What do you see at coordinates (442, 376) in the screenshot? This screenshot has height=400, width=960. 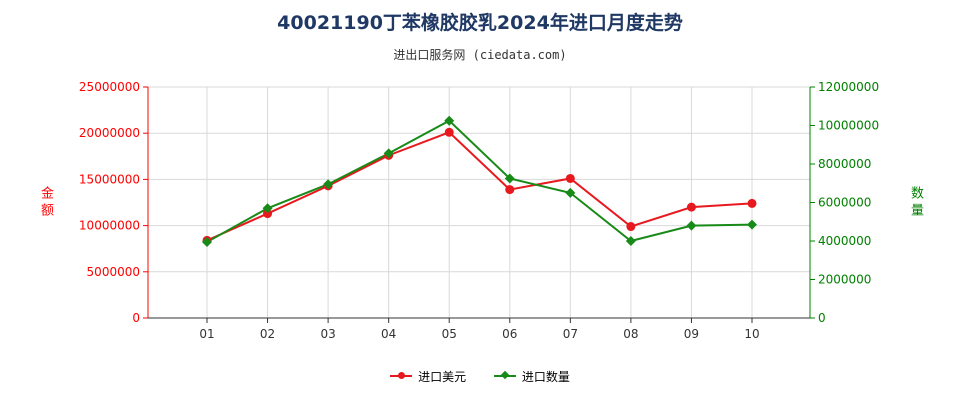 I see `legend-label-value: 进口美元` at bounding box center [442, 376].